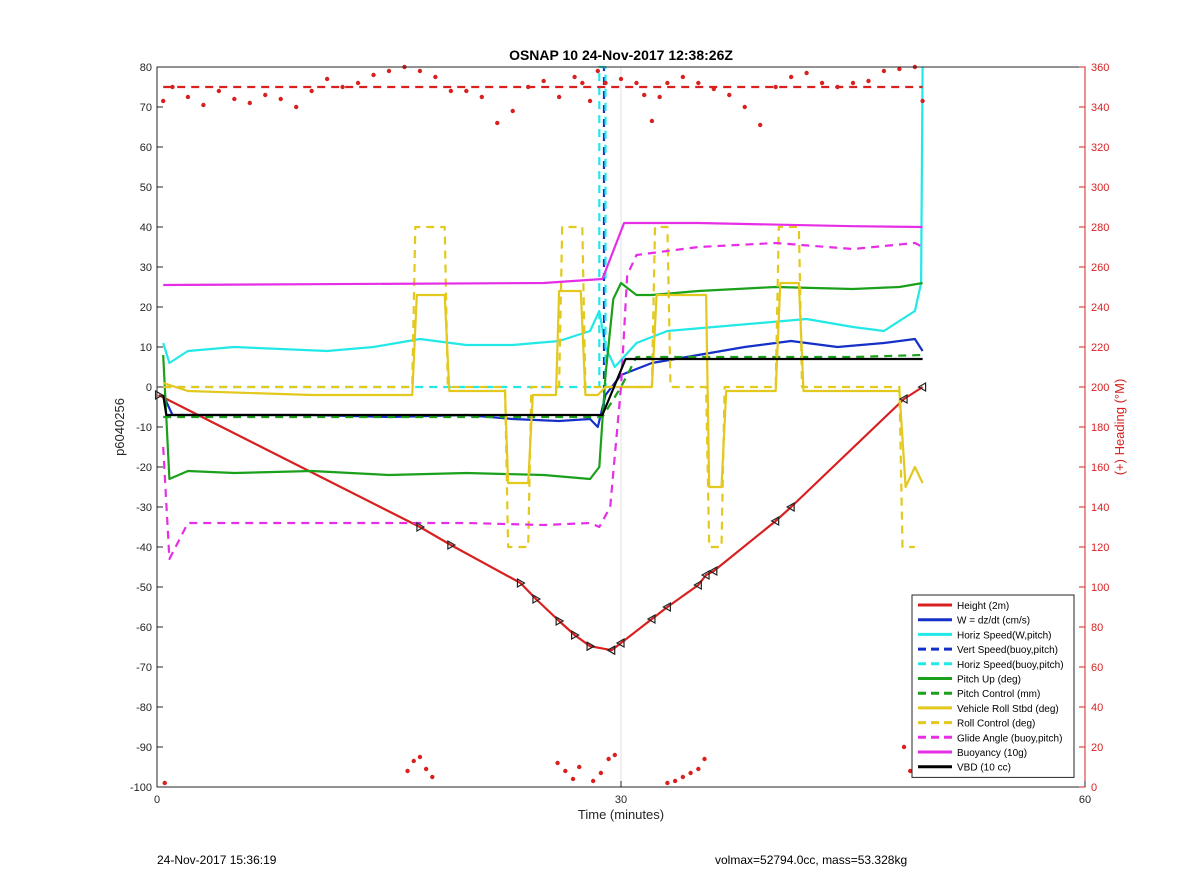 Image resolution: width=1200 pixels, height=885 pixels. What do you see at coordinates (1009, 738) in the screenshot?
I see `legend-label: Glide Angle (buoy,pitch)` at bounding box center [1009, 738].